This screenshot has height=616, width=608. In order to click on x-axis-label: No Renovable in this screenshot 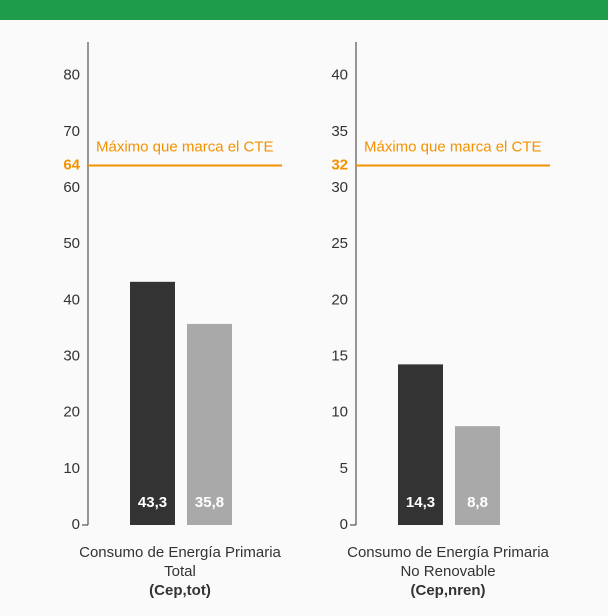, I will do `click(447, 571)`.